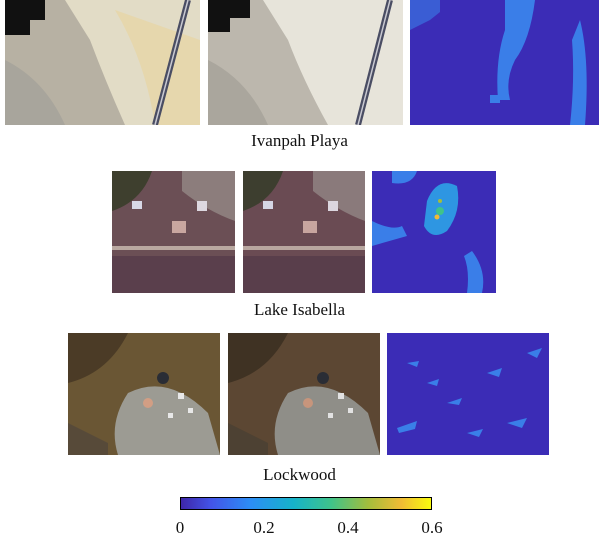 The width and height of the screenshot is (599, 542). What do you see at coordinates (299, 140) in the screenshot?
I see `row-caption-ivanpah: Ivanpah Playa` at bounding box center [299, 140].